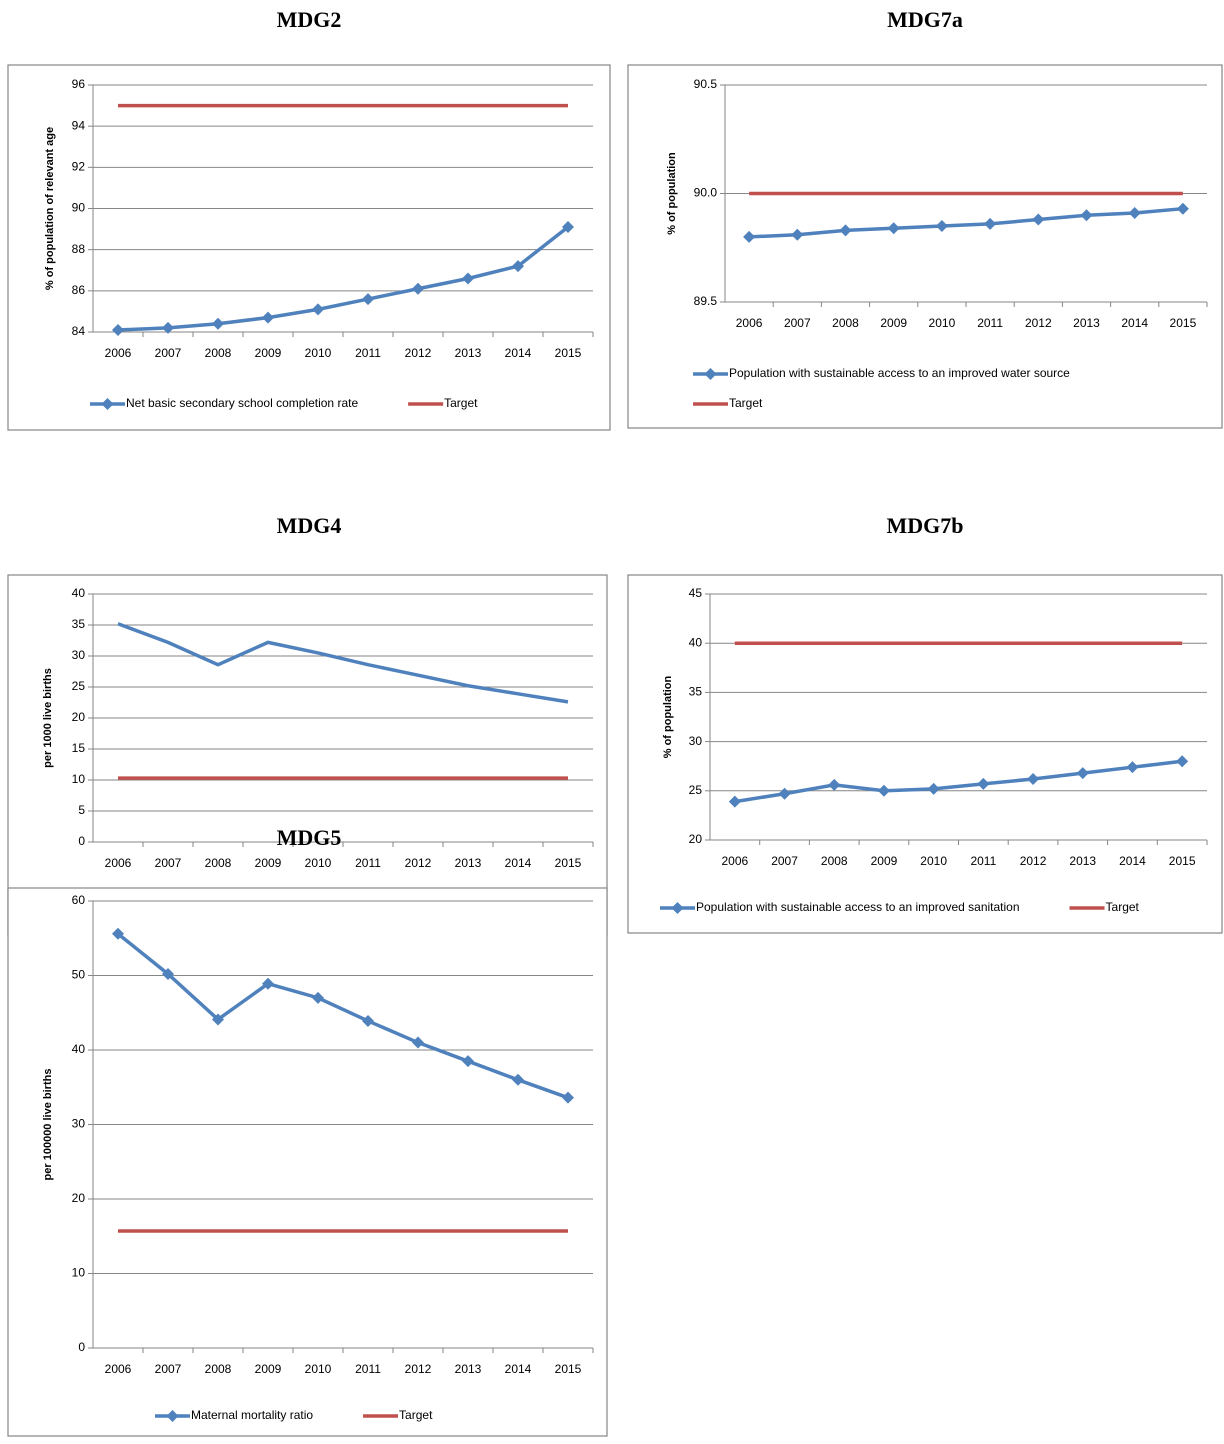 The height and width of the screenshot is (1444, 1224). What do you see at coordinates (696, 593) in the screenshot?
I see `y-tick-label: 45` at bounding box center [696, 593].